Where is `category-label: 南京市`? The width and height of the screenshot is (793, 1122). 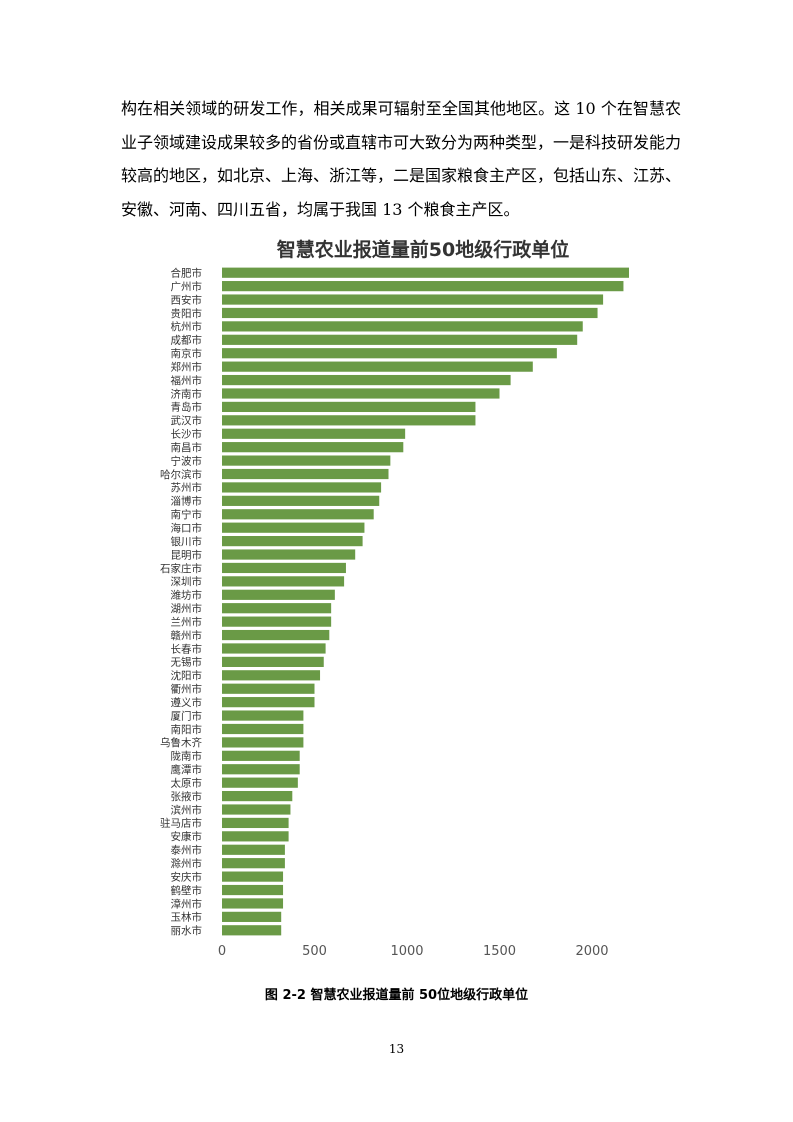
category-label: 南京市 is located at coordinates (187, 353).